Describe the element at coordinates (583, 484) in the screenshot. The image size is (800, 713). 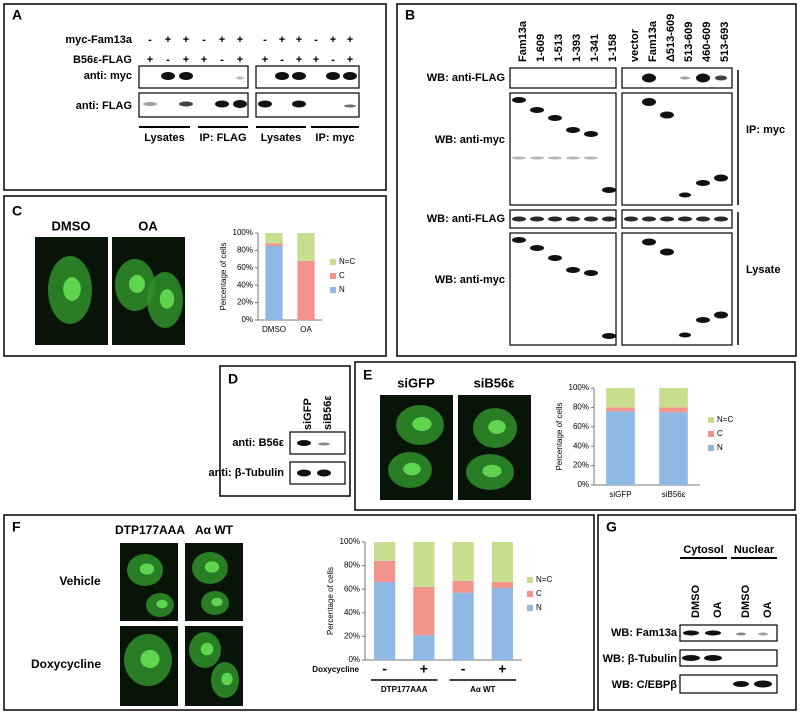
I see `y-tick-label: 0%` at that location.